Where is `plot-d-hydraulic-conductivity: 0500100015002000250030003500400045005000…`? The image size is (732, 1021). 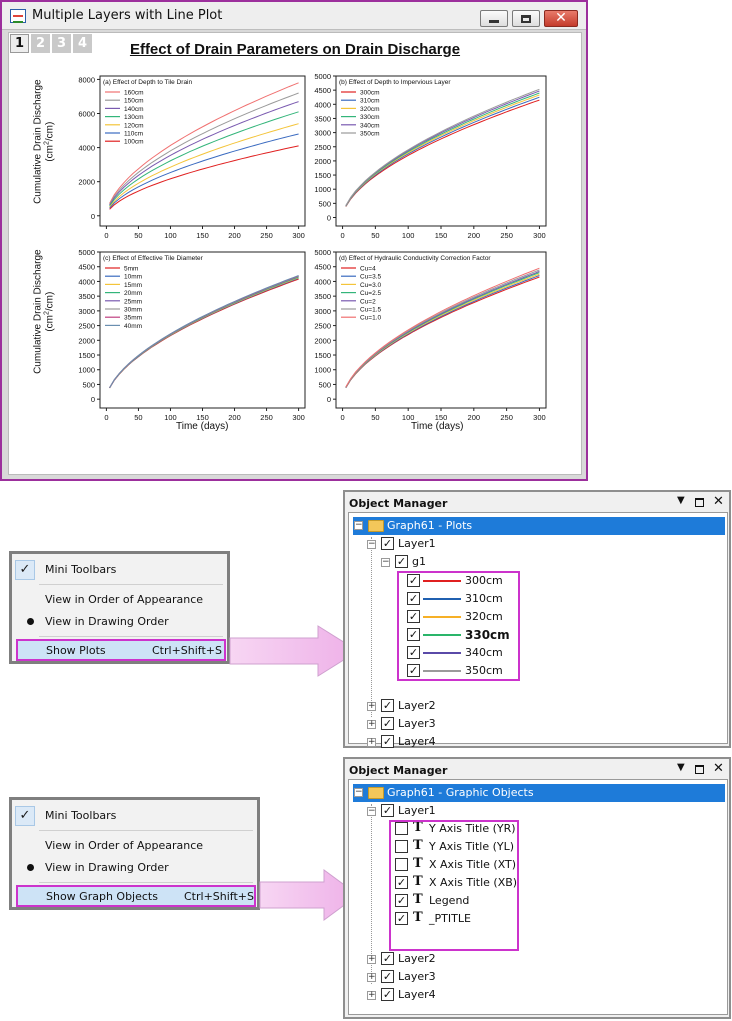
plot-d-hydraulic-conductivity: 0500100015002000250030003500400045005000… is located at coordinates (426, 335).